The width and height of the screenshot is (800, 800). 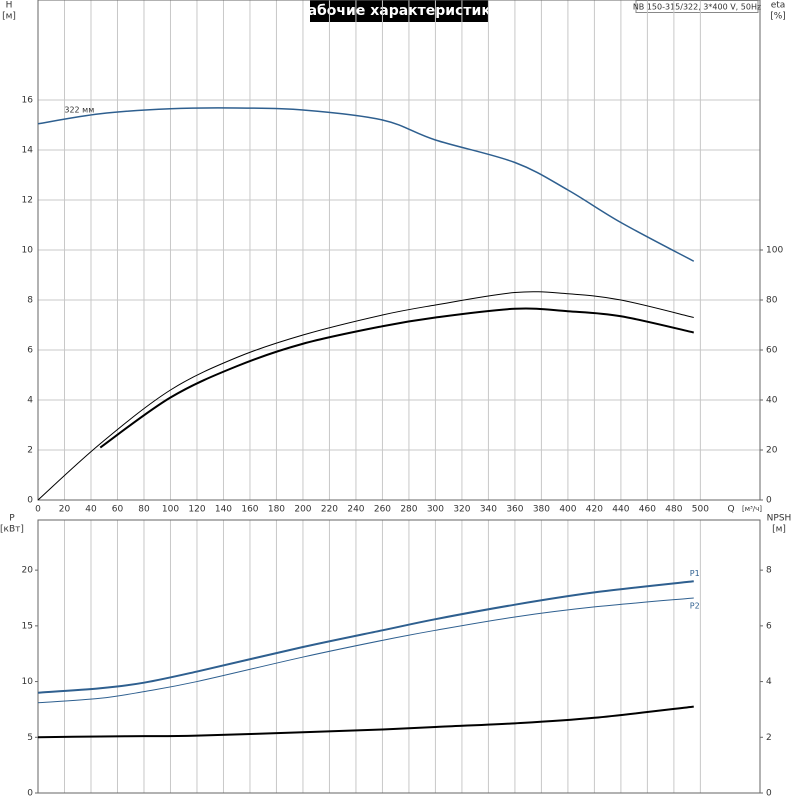 What do you see at coordinates (30, 451) in the screenshot?
I see `y-tick-label: 2` at bounding box center [30, 451].